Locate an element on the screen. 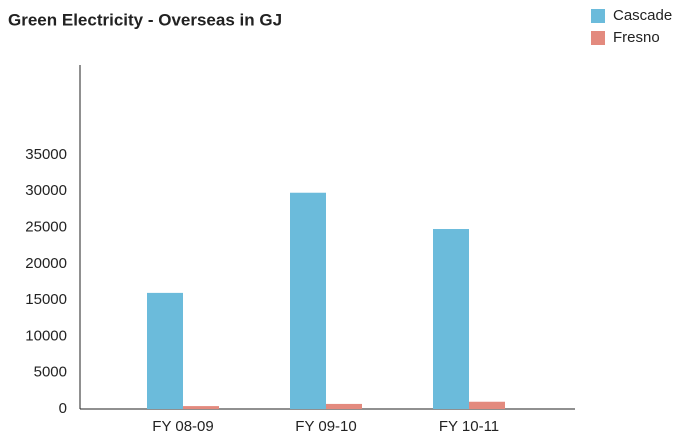 The width and height of the screenshot is (690, 438). y-tick-label: 10000 is located at coordinates (46, 335).